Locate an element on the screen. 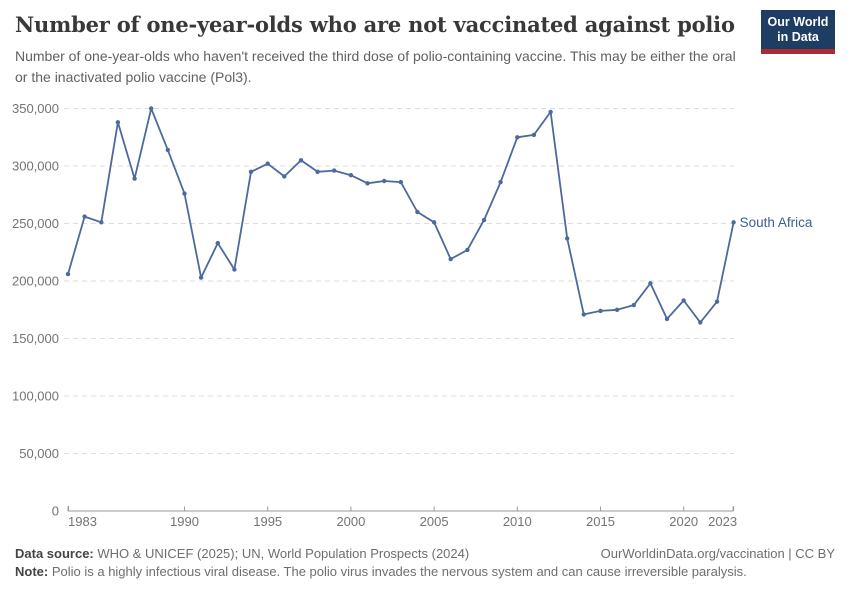 This screenshot has height=600, width=850. data-point-2008 is located at coordinates (484, 220).